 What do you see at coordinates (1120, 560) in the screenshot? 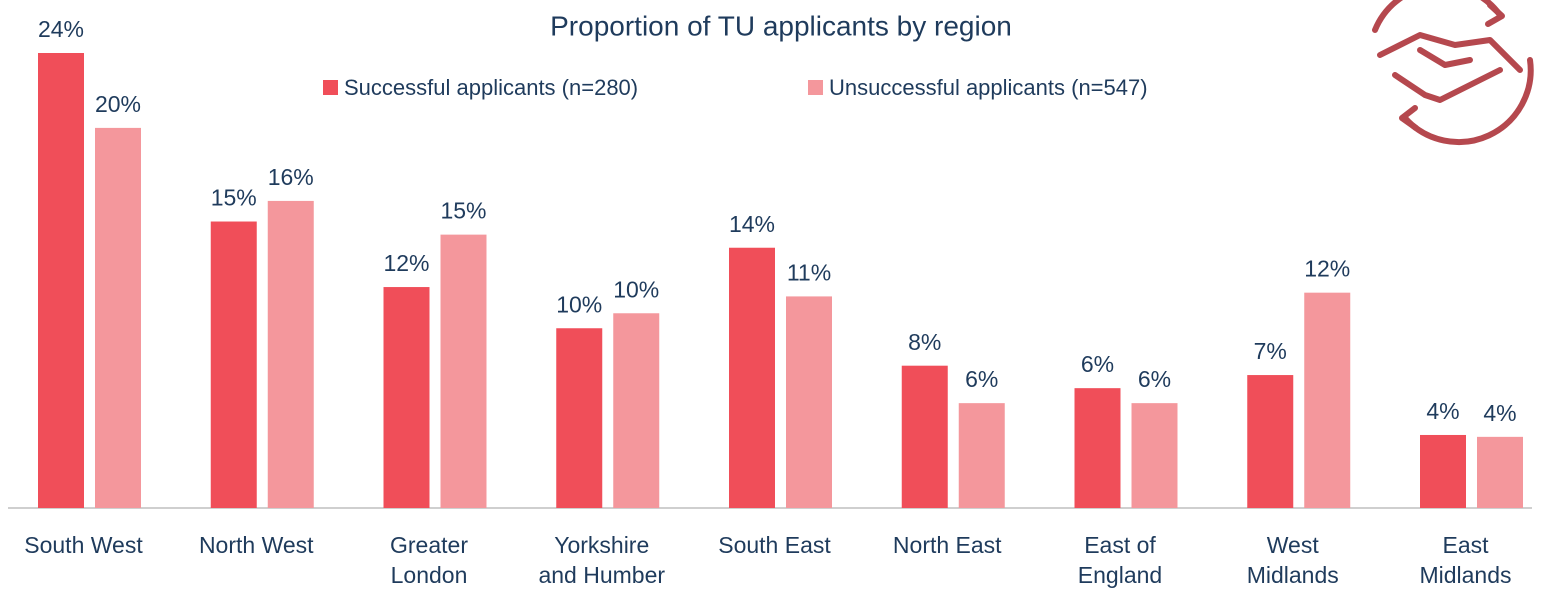
I see `x-tick-label: East of England` at bounding box center [1120, 560].